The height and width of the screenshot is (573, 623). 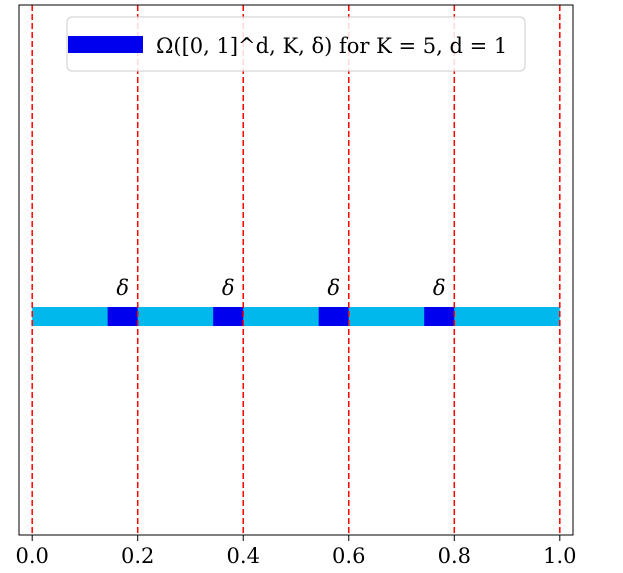 I want to click on legend-box, so click(x=296, y=44).